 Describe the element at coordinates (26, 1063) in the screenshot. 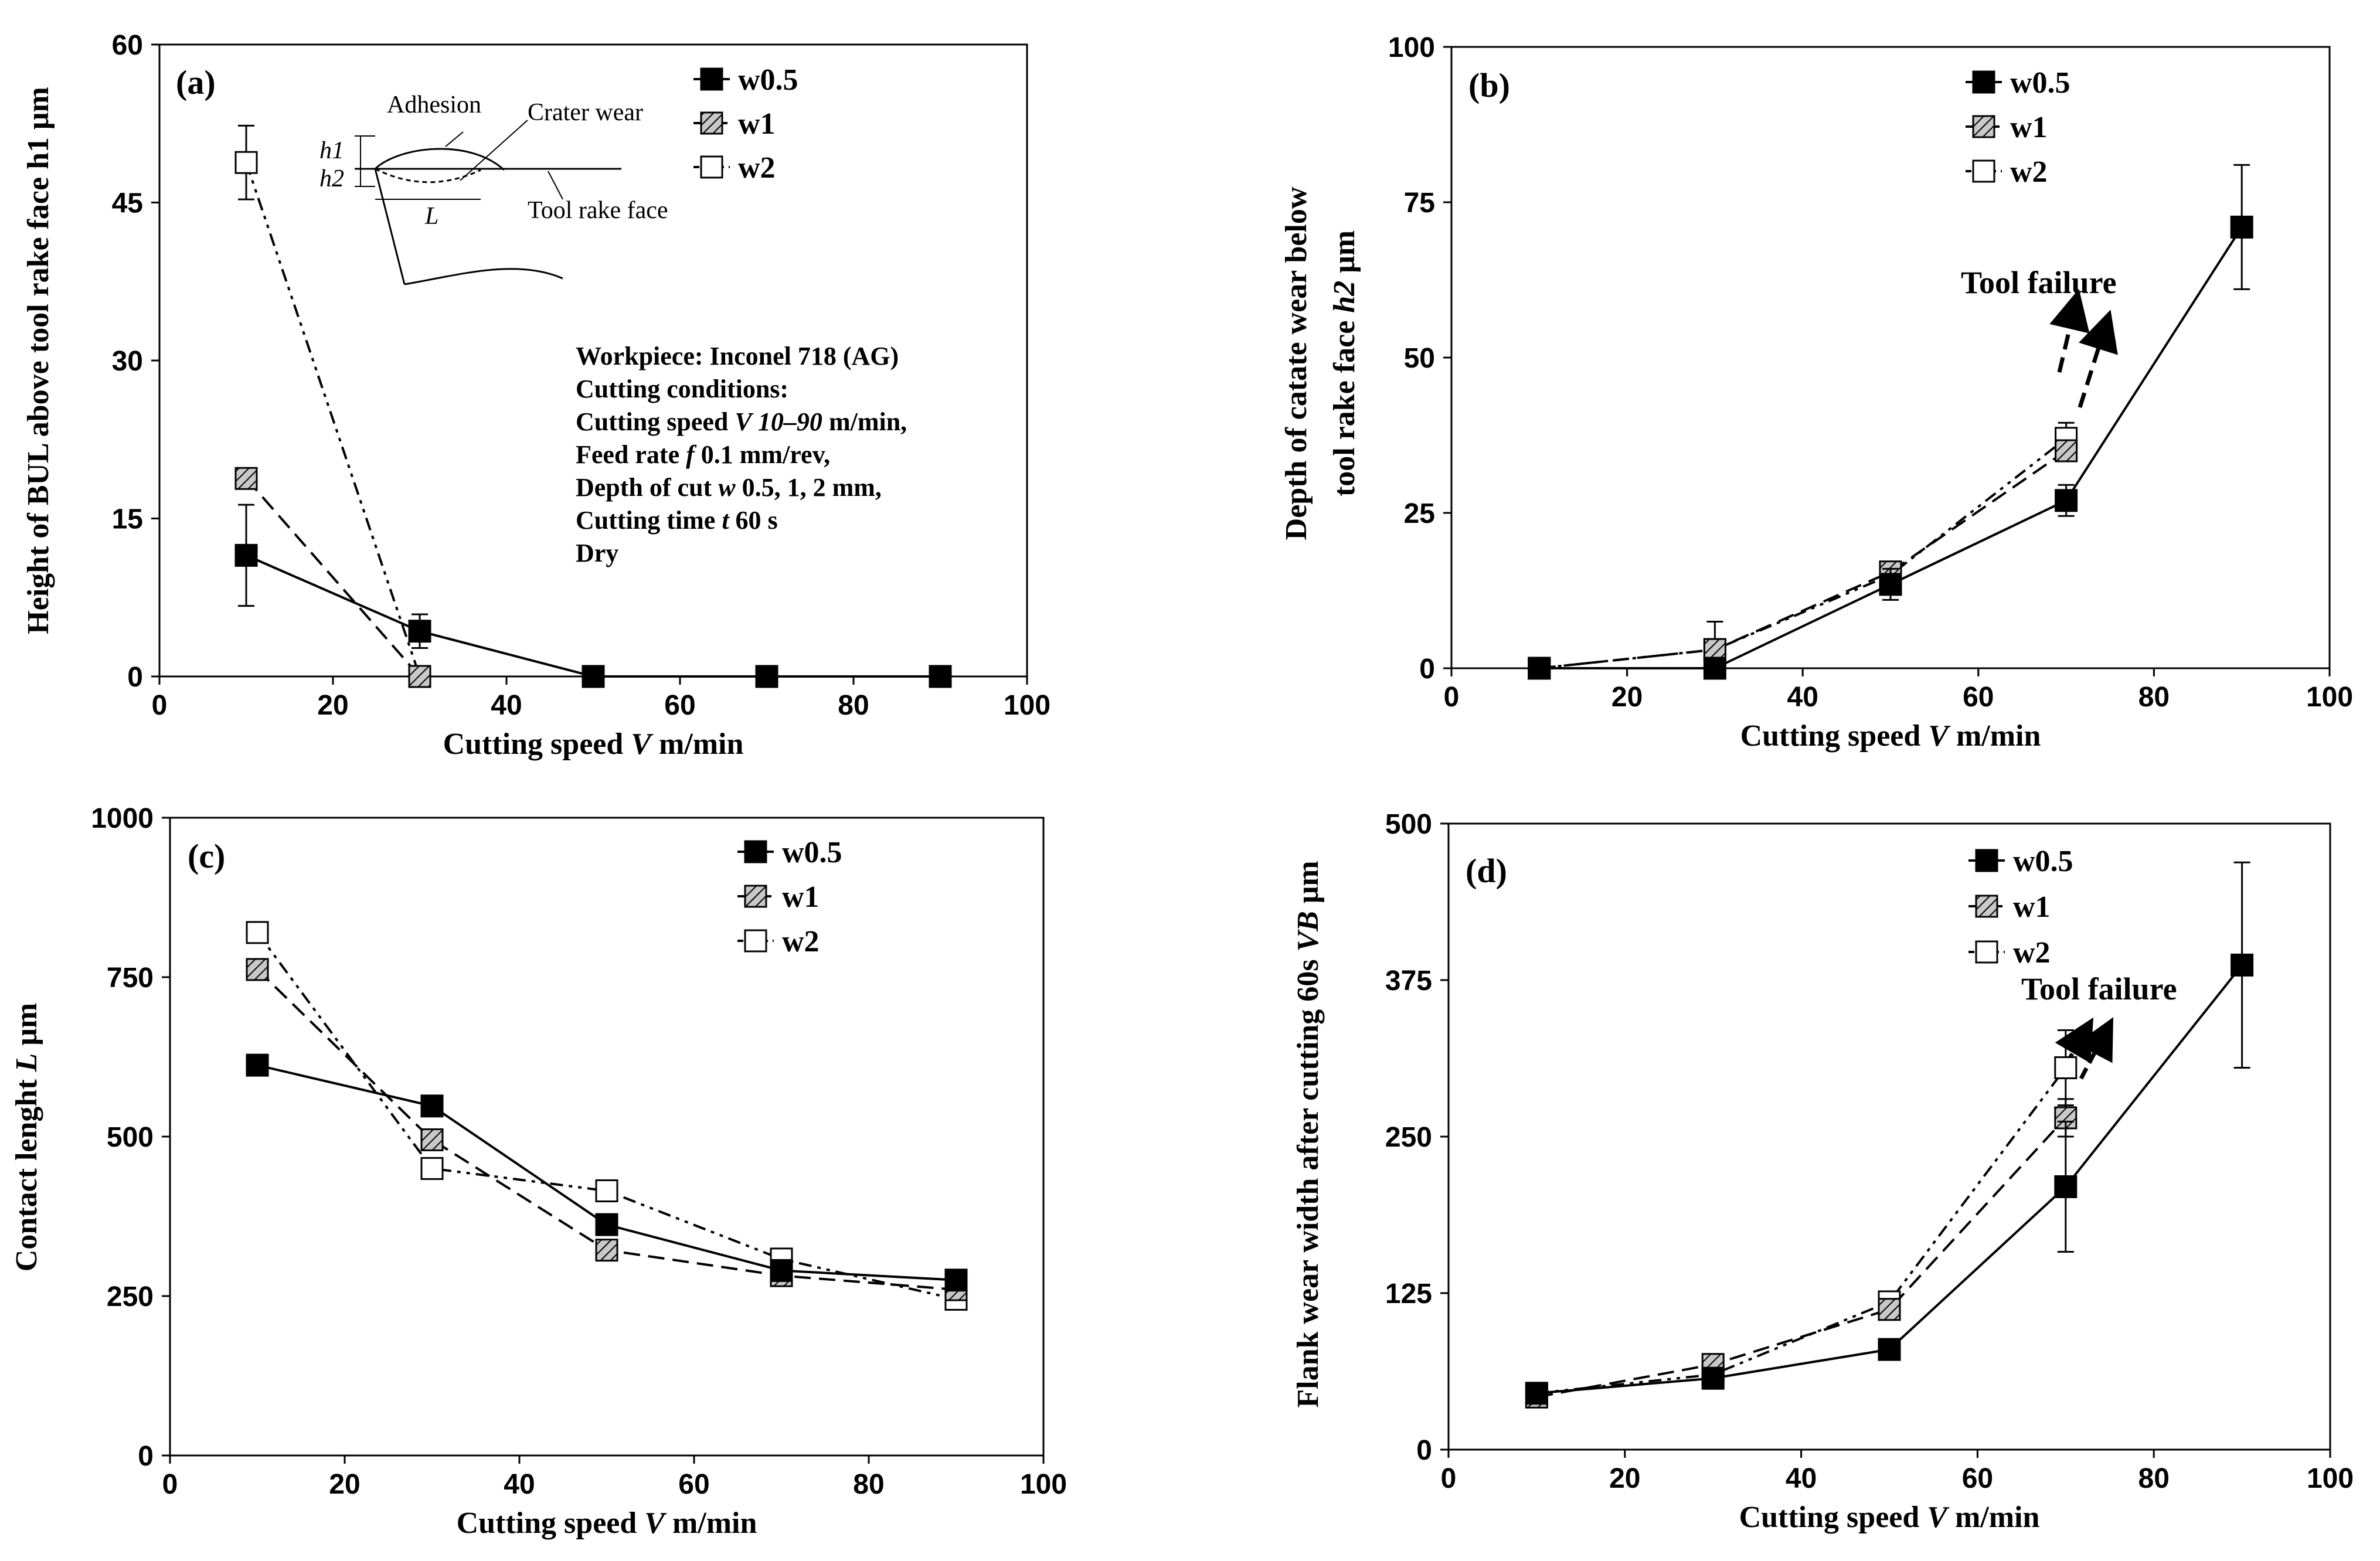

I see `y-axis-label-part: L` at that location.